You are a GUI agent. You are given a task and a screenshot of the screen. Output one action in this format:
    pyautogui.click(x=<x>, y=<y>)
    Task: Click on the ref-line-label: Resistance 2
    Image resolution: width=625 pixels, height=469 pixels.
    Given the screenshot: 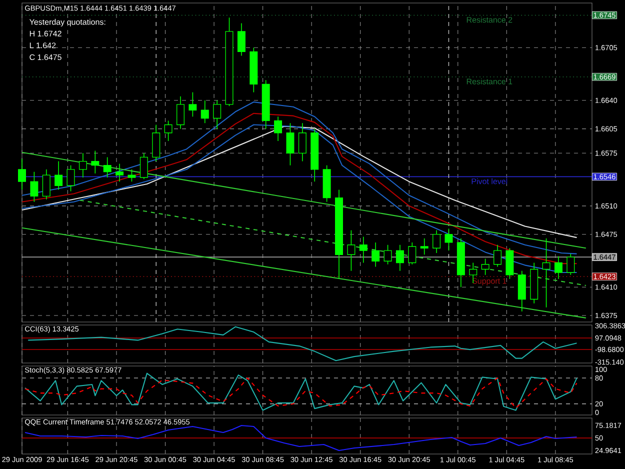 What is the action you would take?
    pyautogui.click(x=489, y=19)
    